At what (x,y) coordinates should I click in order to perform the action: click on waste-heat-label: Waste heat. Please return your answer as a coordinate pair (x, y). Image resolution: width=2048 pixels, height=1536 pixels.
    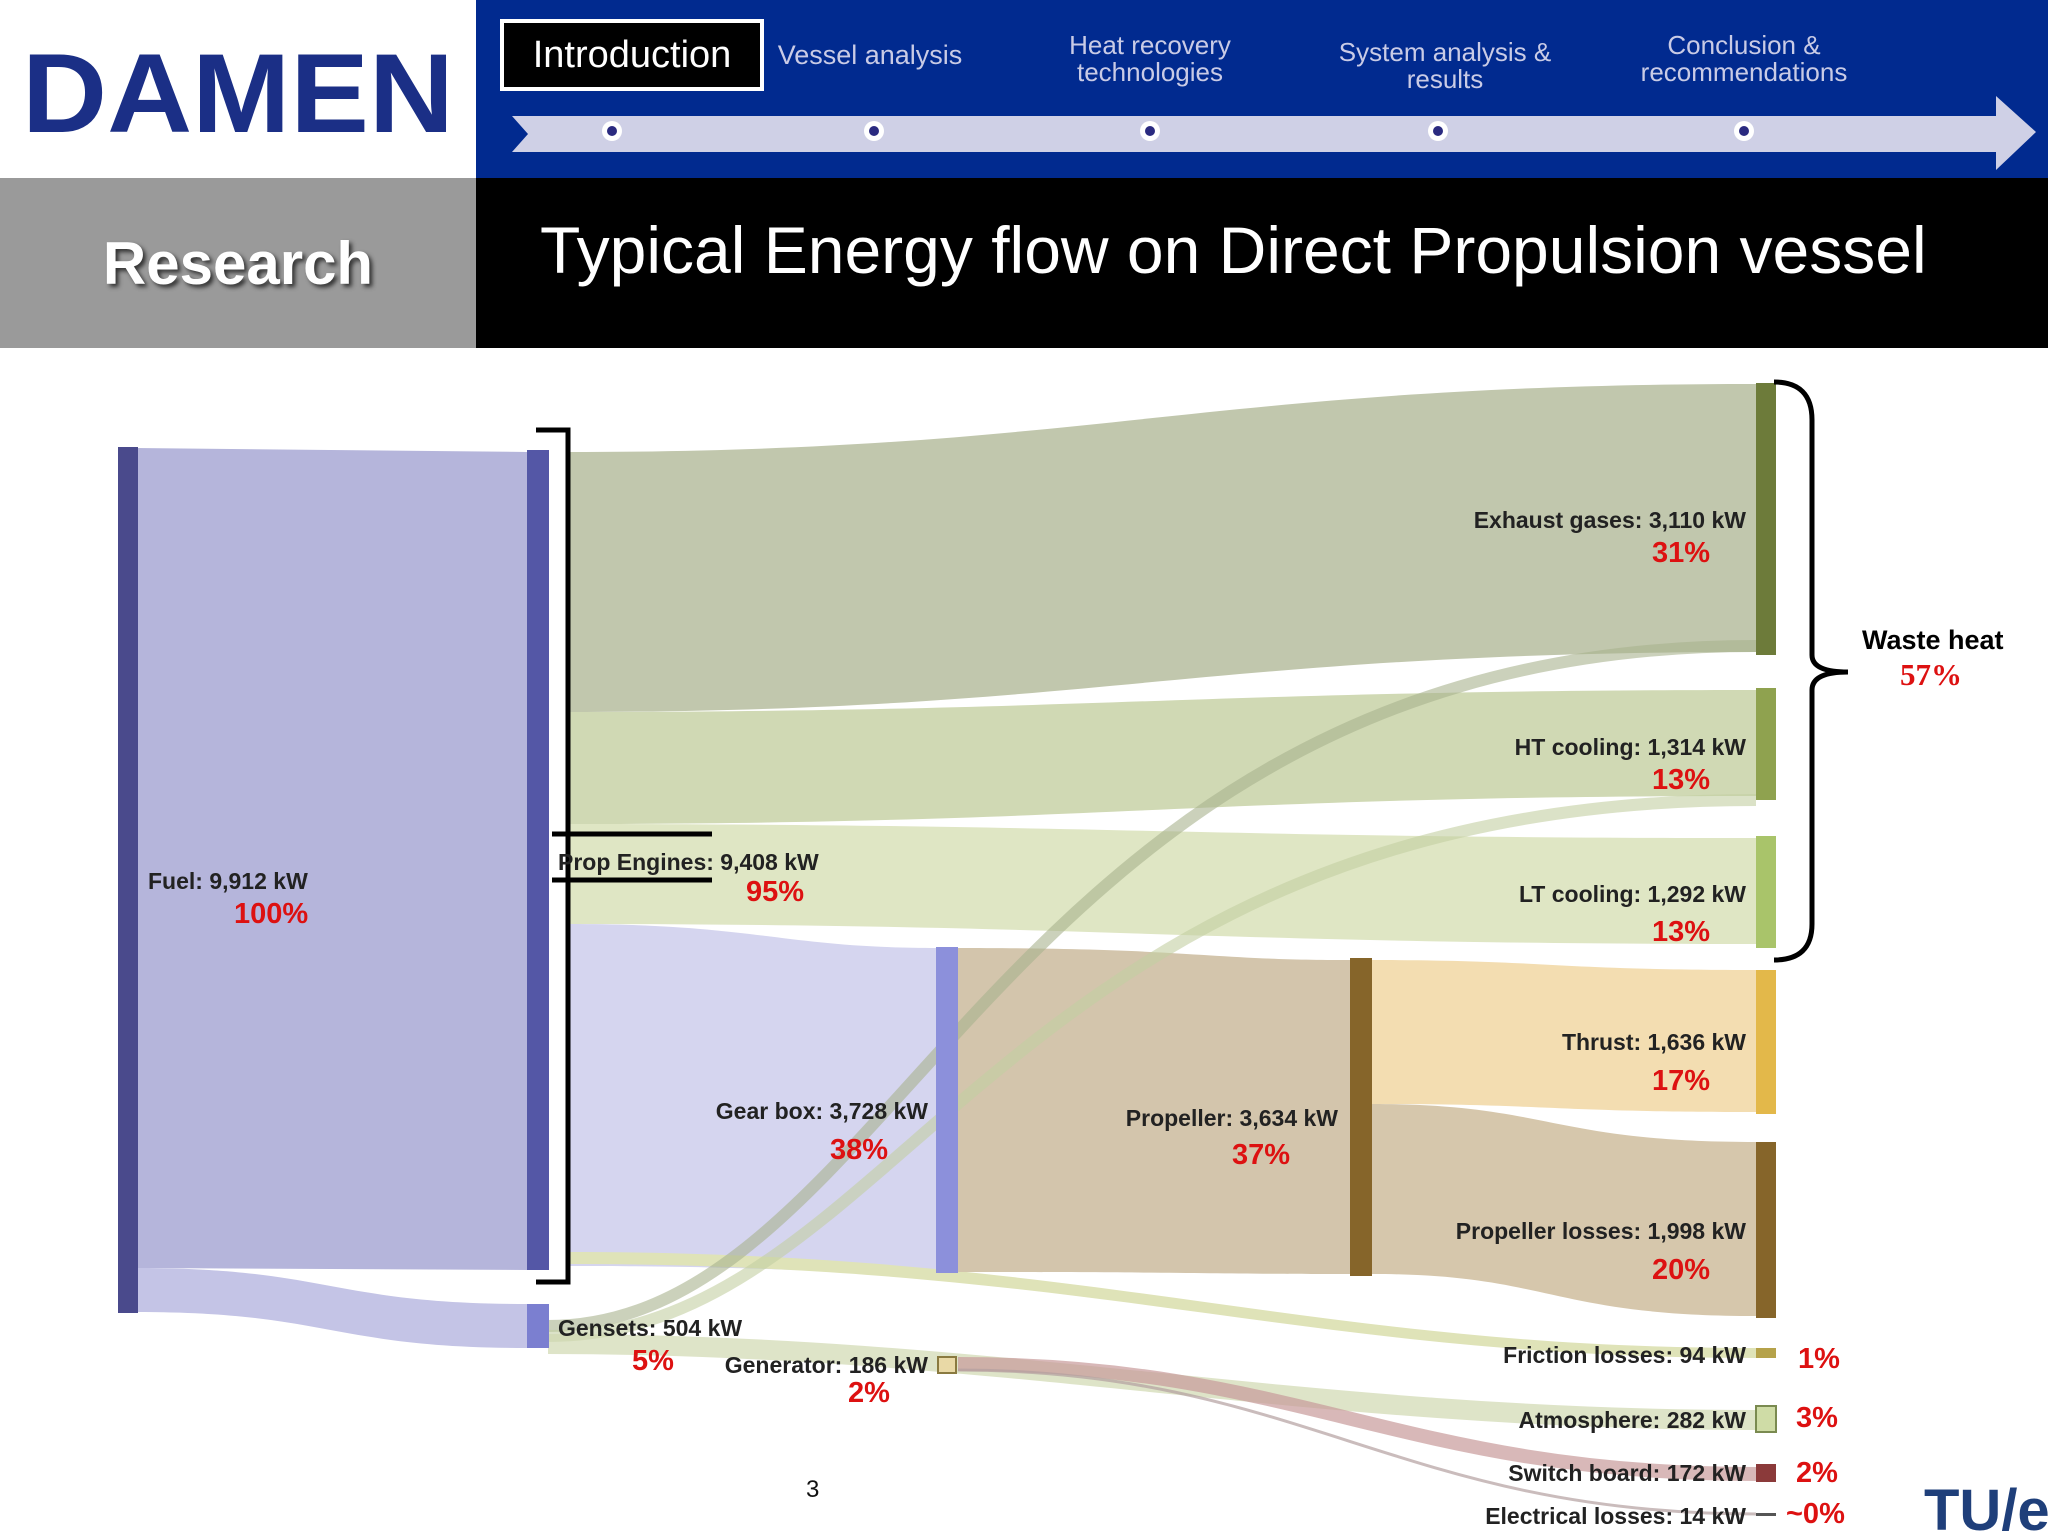
    Looking at the image, I should click on (1933, 640).